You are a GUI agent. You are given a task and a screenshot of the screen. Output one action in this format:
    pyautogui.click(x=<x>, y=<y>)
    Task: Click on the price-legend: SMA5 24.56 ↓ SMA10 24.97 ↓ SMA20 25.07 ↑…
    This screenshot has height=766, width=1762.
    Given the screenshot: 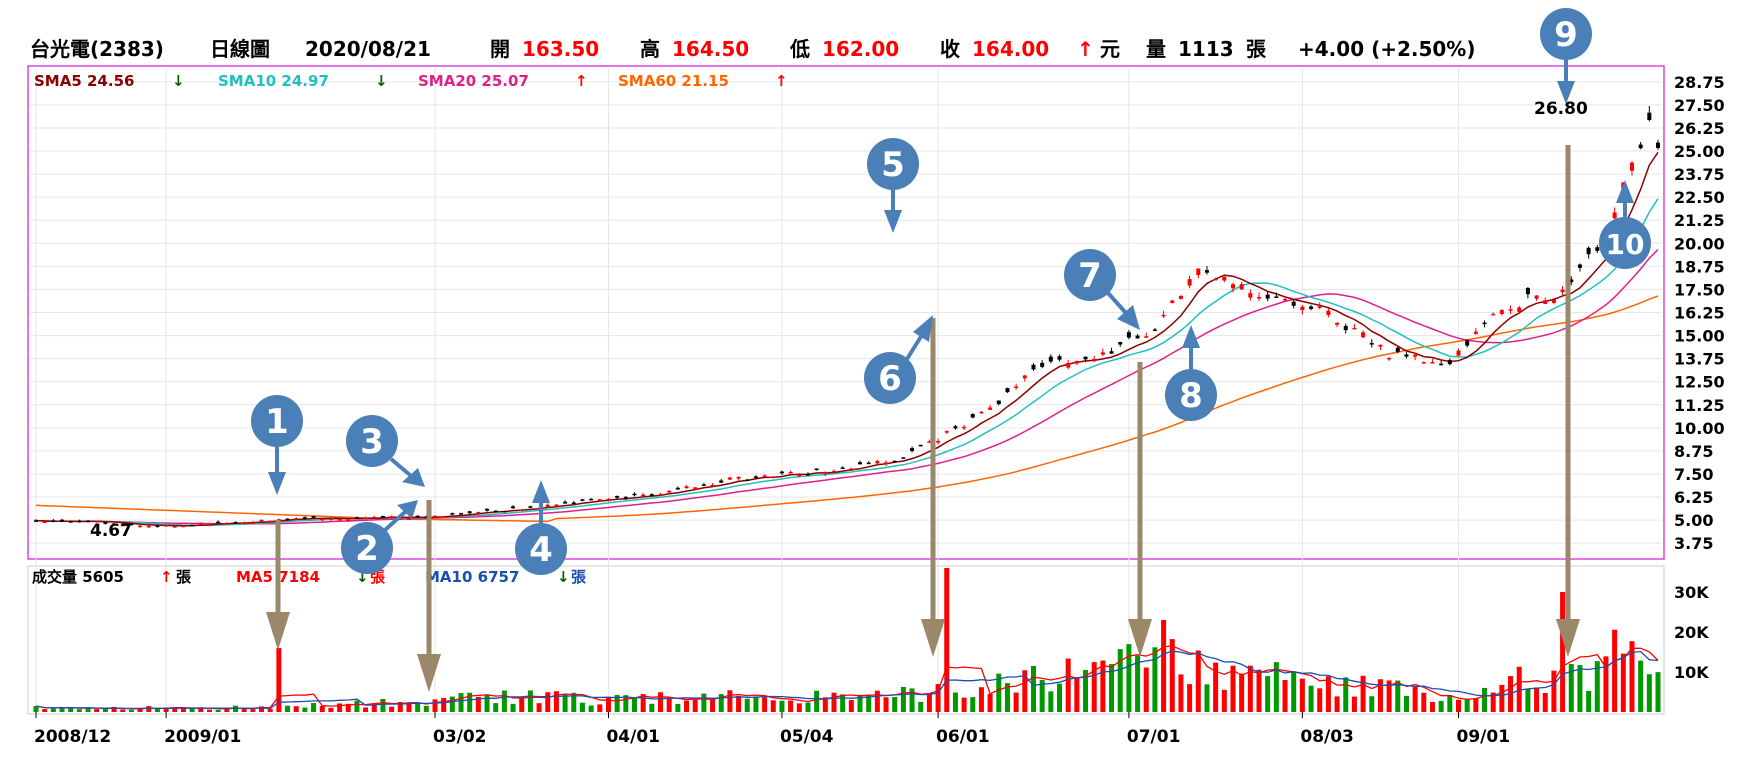 What is the action you would take?
    pyautogui.click(x=411, y=81)
    